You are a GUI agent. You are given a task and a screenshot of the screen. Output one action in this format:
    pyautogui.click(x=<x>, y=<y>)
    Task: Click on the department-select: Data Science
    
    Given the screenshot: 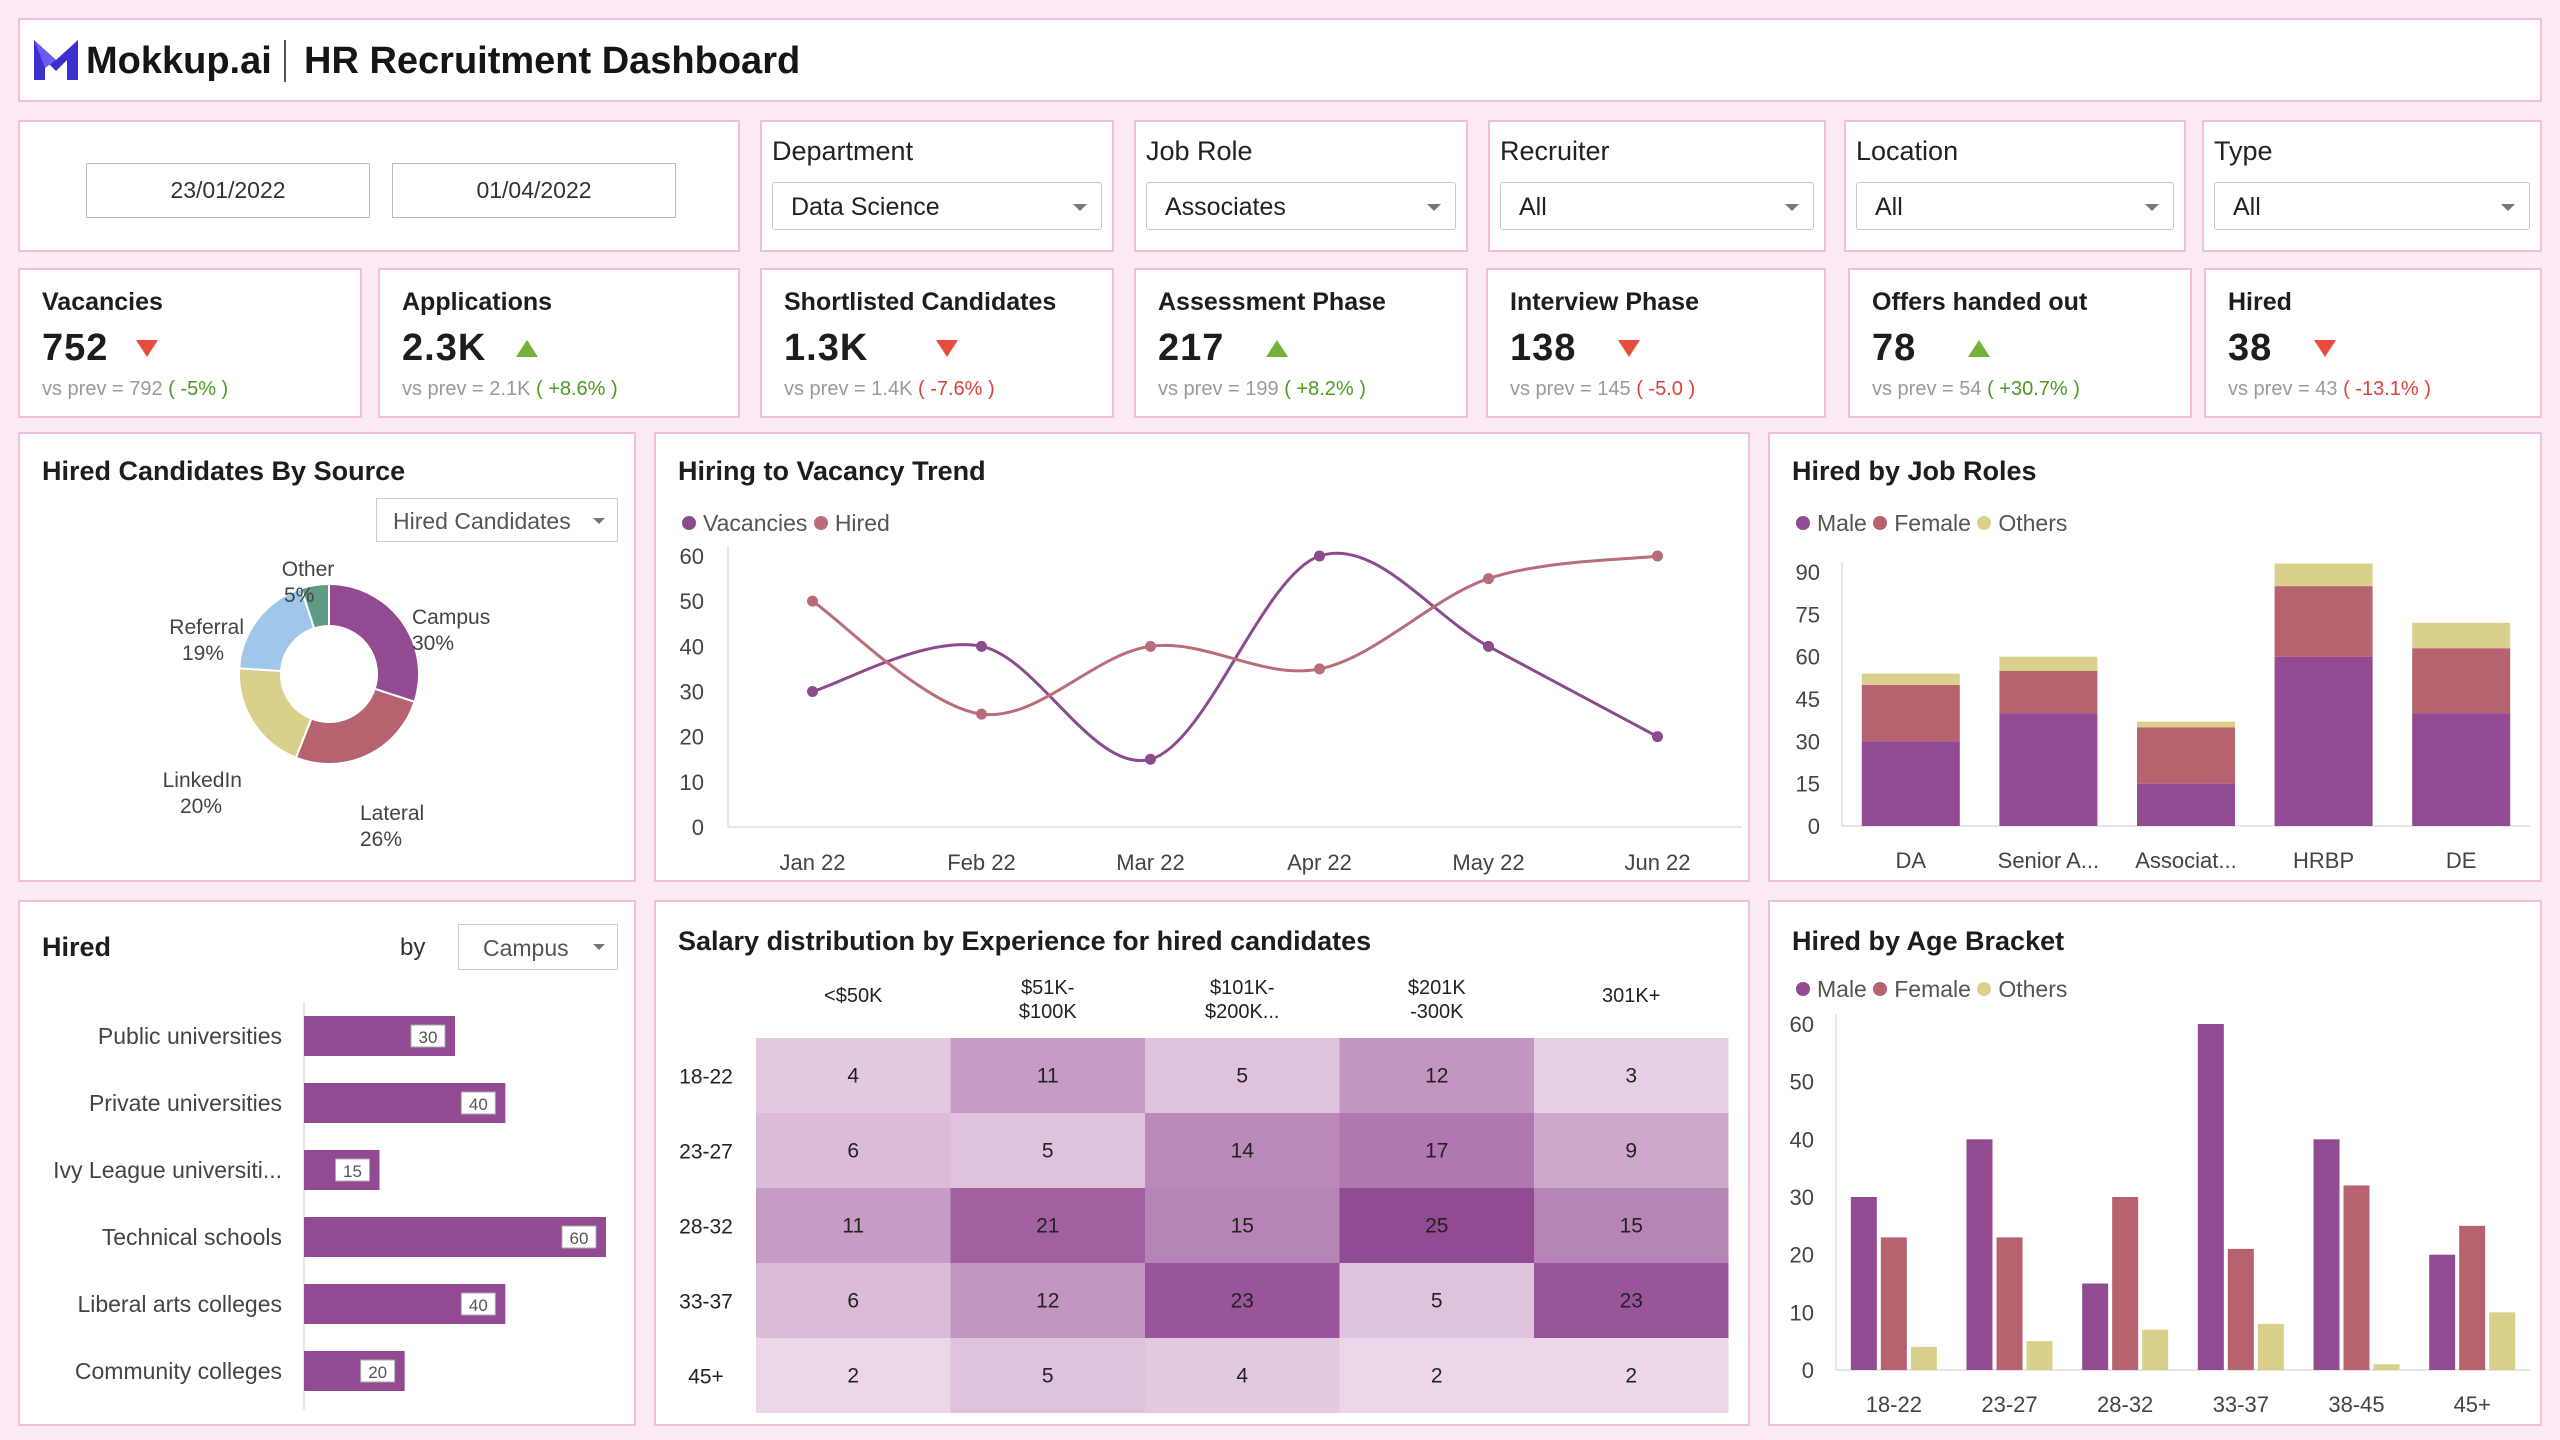 What is the action you would take?
    pyautogui.click(x=937, y=206)
    